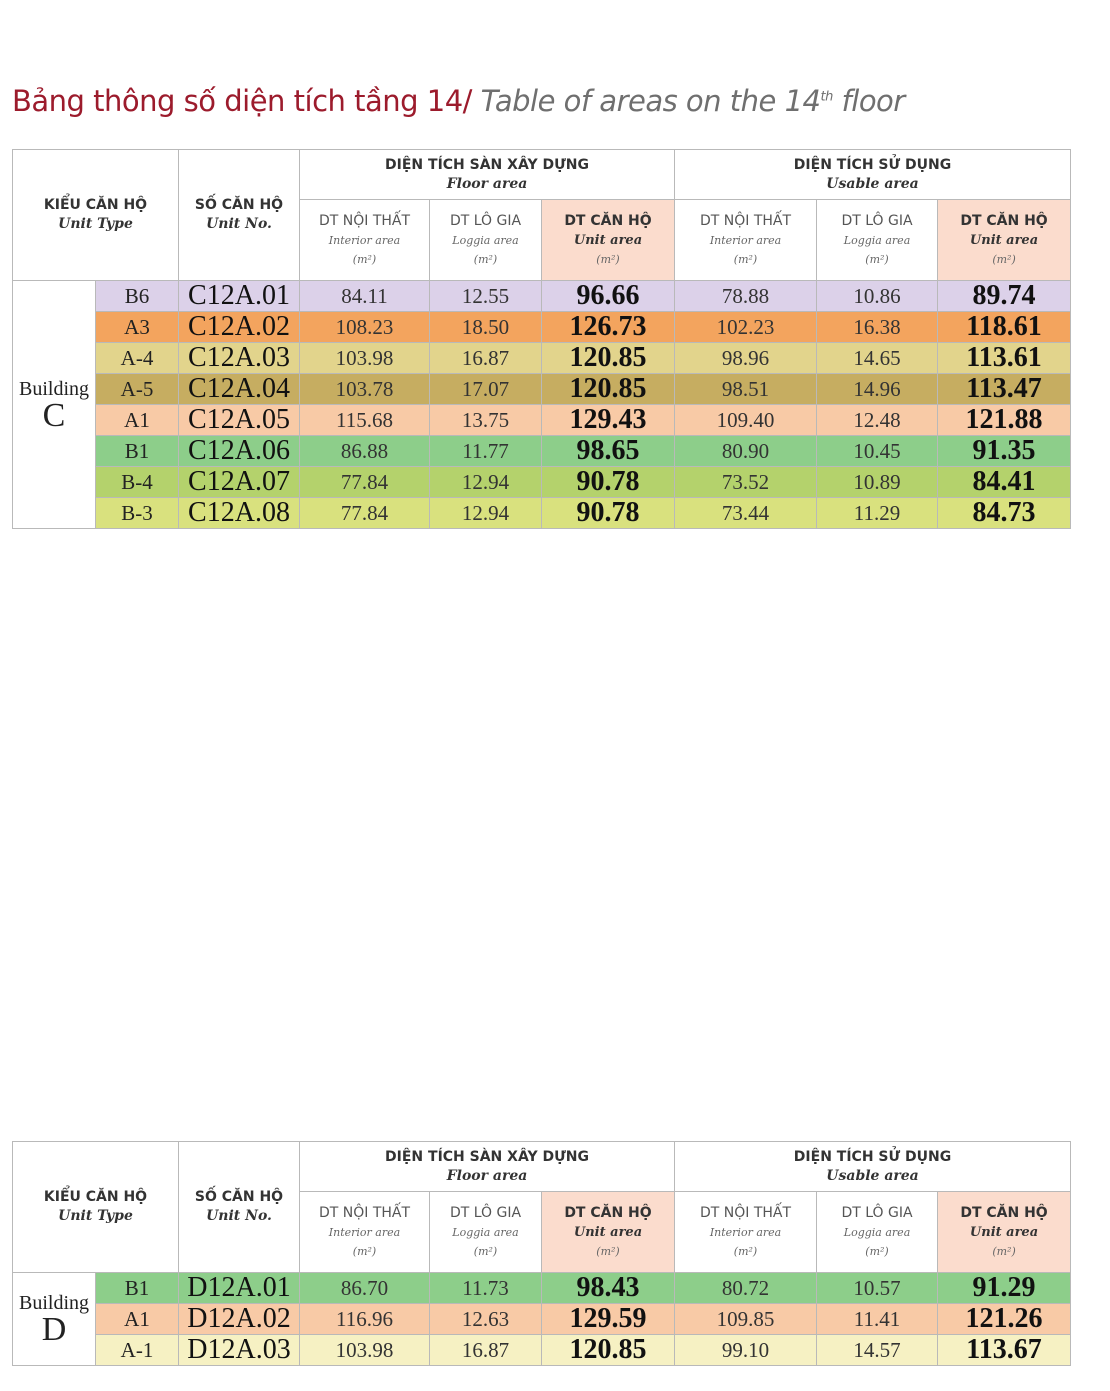 The image size is (1110, 1391). What do you see at coordinates (608, 327) in the screenshot?
I see `floor-unit-area-cell: 126.73` at bounding box center [608, 327].